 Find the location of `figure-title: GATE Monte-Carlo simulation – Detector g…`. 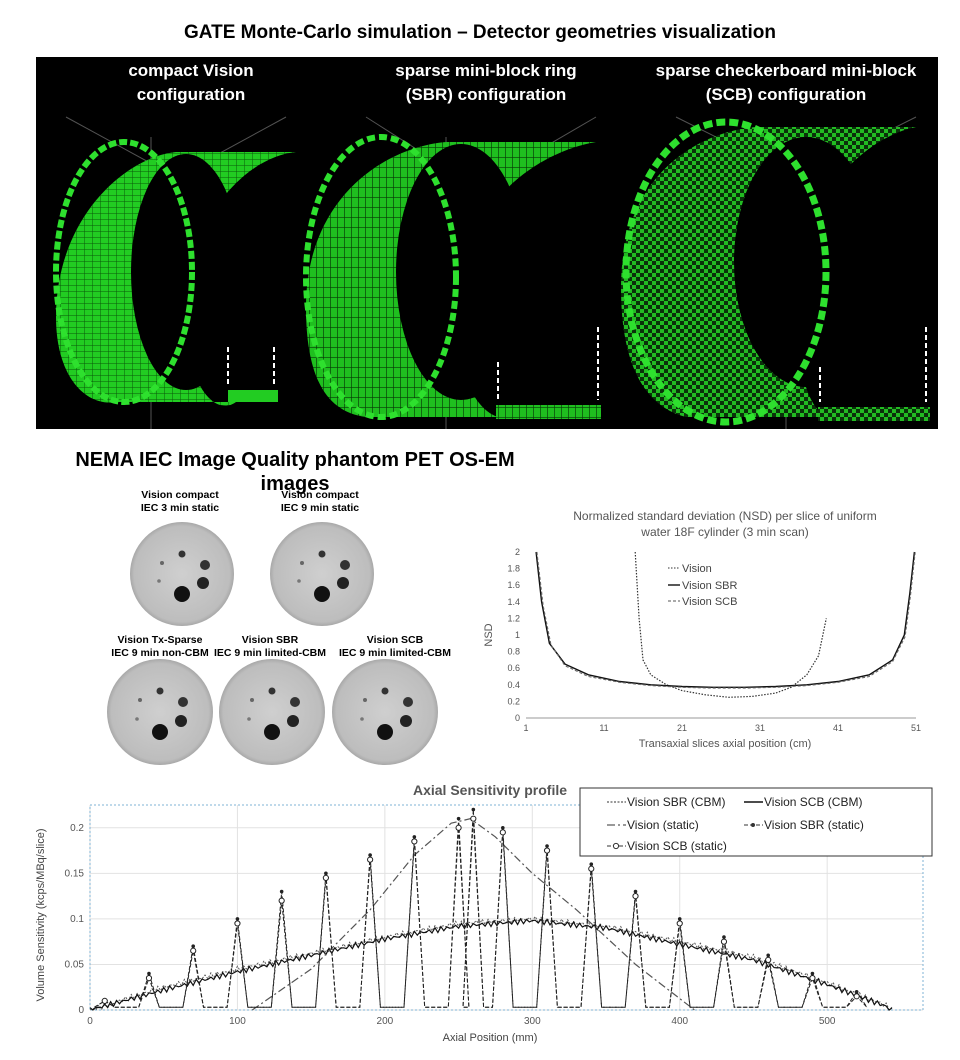

figure-title: GATE Monte-Carlo simulation – Detector g… is located at coordinates (480, 32).